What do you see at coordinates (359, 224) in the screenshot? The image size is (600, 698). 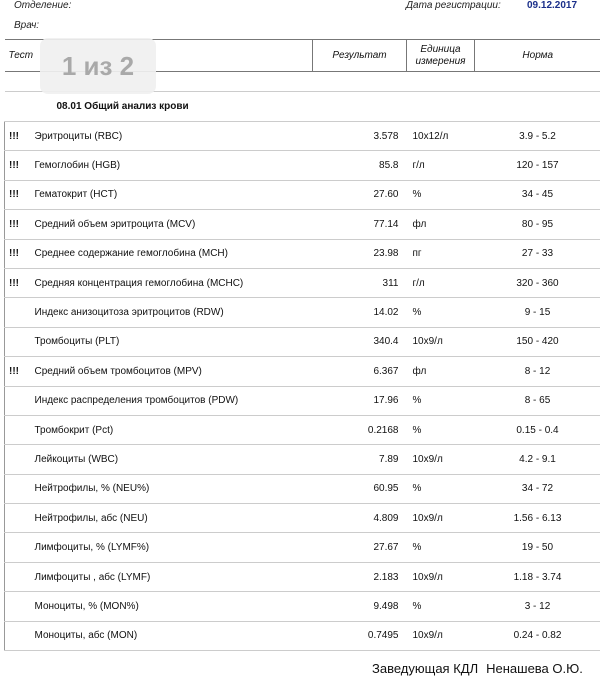 I see `test-result: 77.14` at bounding box center [359, 224].